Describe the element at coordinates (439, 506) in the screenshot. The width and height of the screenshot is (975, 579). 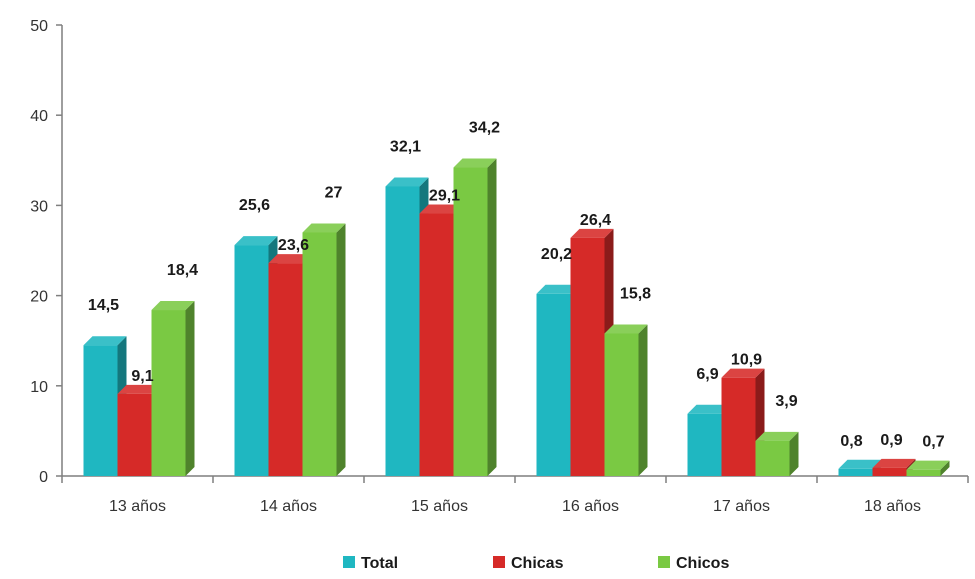
I see `x-tick-label: 15 años` at that location.